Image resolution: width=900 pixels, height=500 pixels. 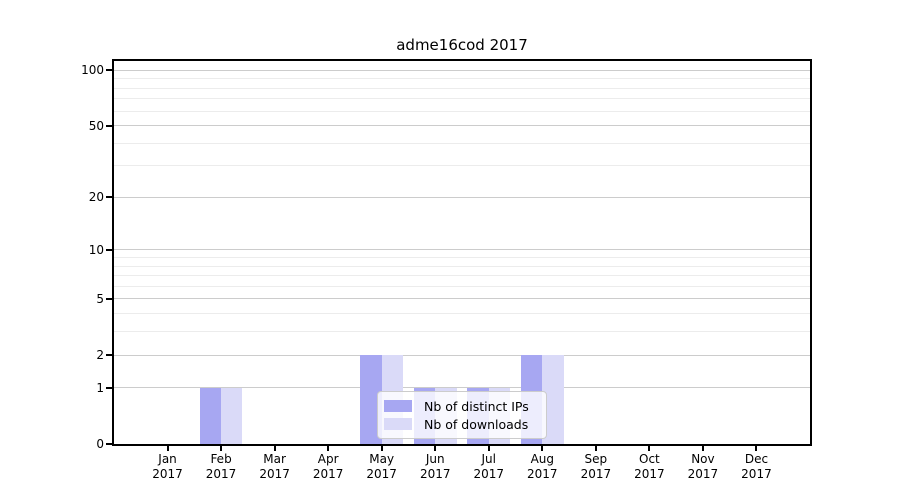 I want to click on x-tick-sep, so click(x=595, y=448).